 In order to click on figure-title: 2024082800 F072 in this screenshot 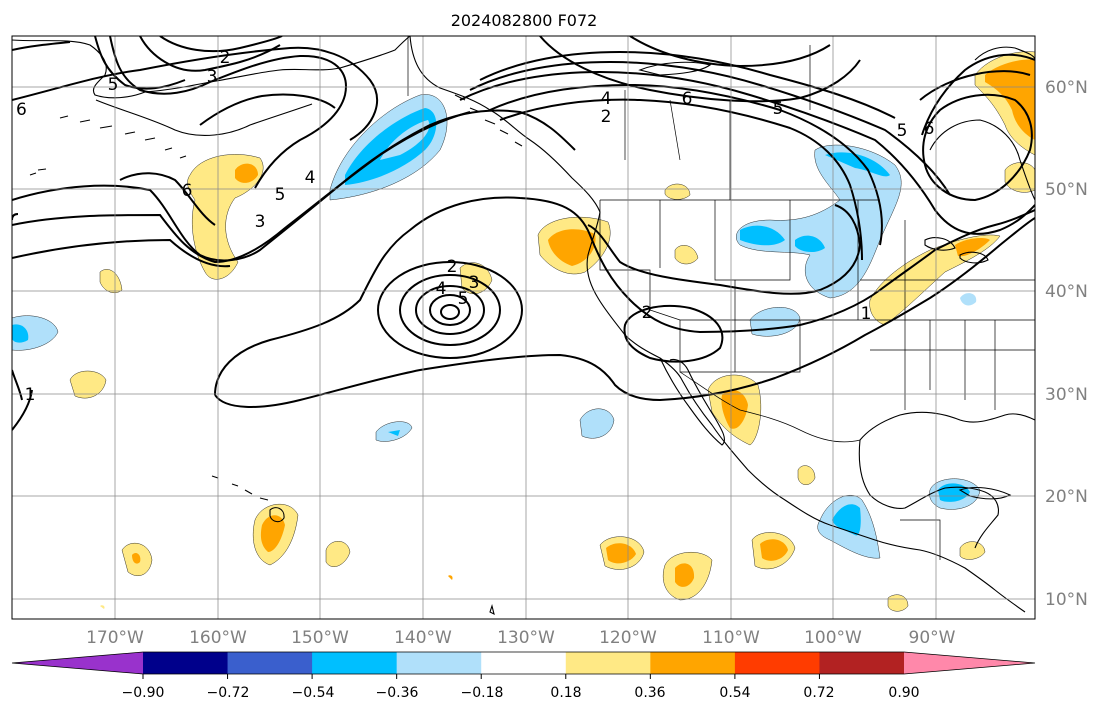, I will do `click(524, 20)`.